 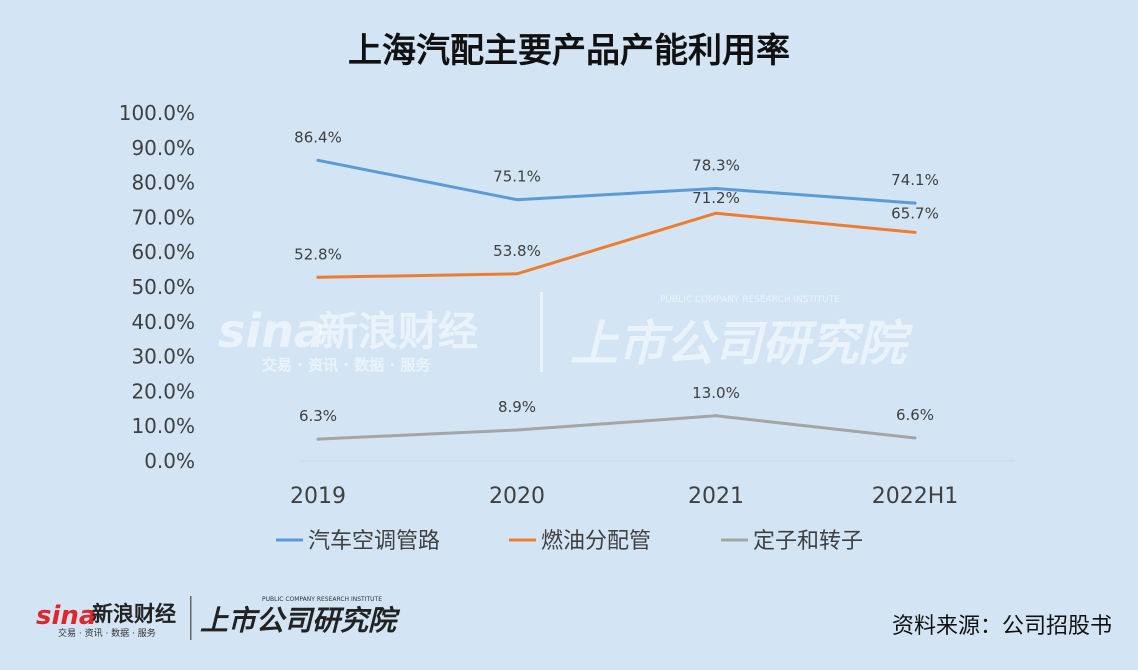 What do you see at coordinates (517, 407) in the screenshot?
I see `data-label: 8.9%` at bounding box center [517, 407].